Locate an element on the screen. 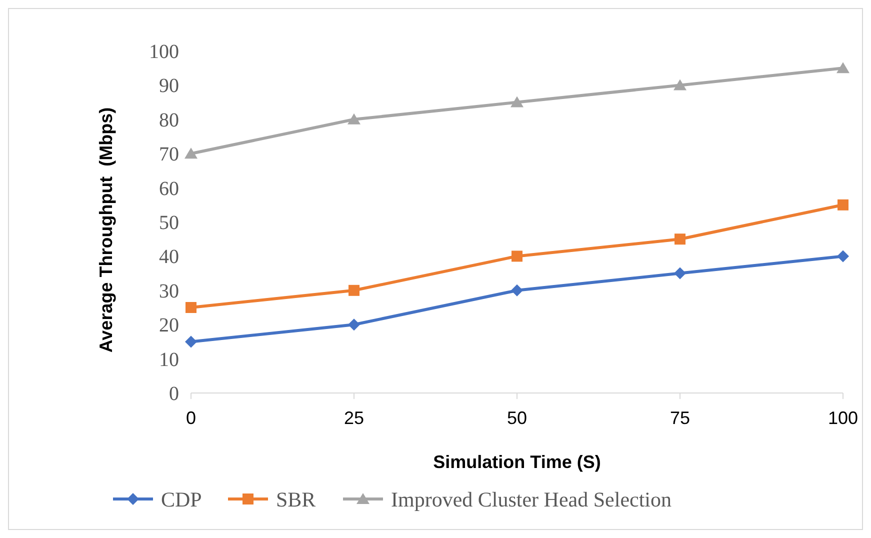 Image resolution: width=871 pixels, height=538 pixels. y-tick-label: 70 is located at coordinates (169, 155).